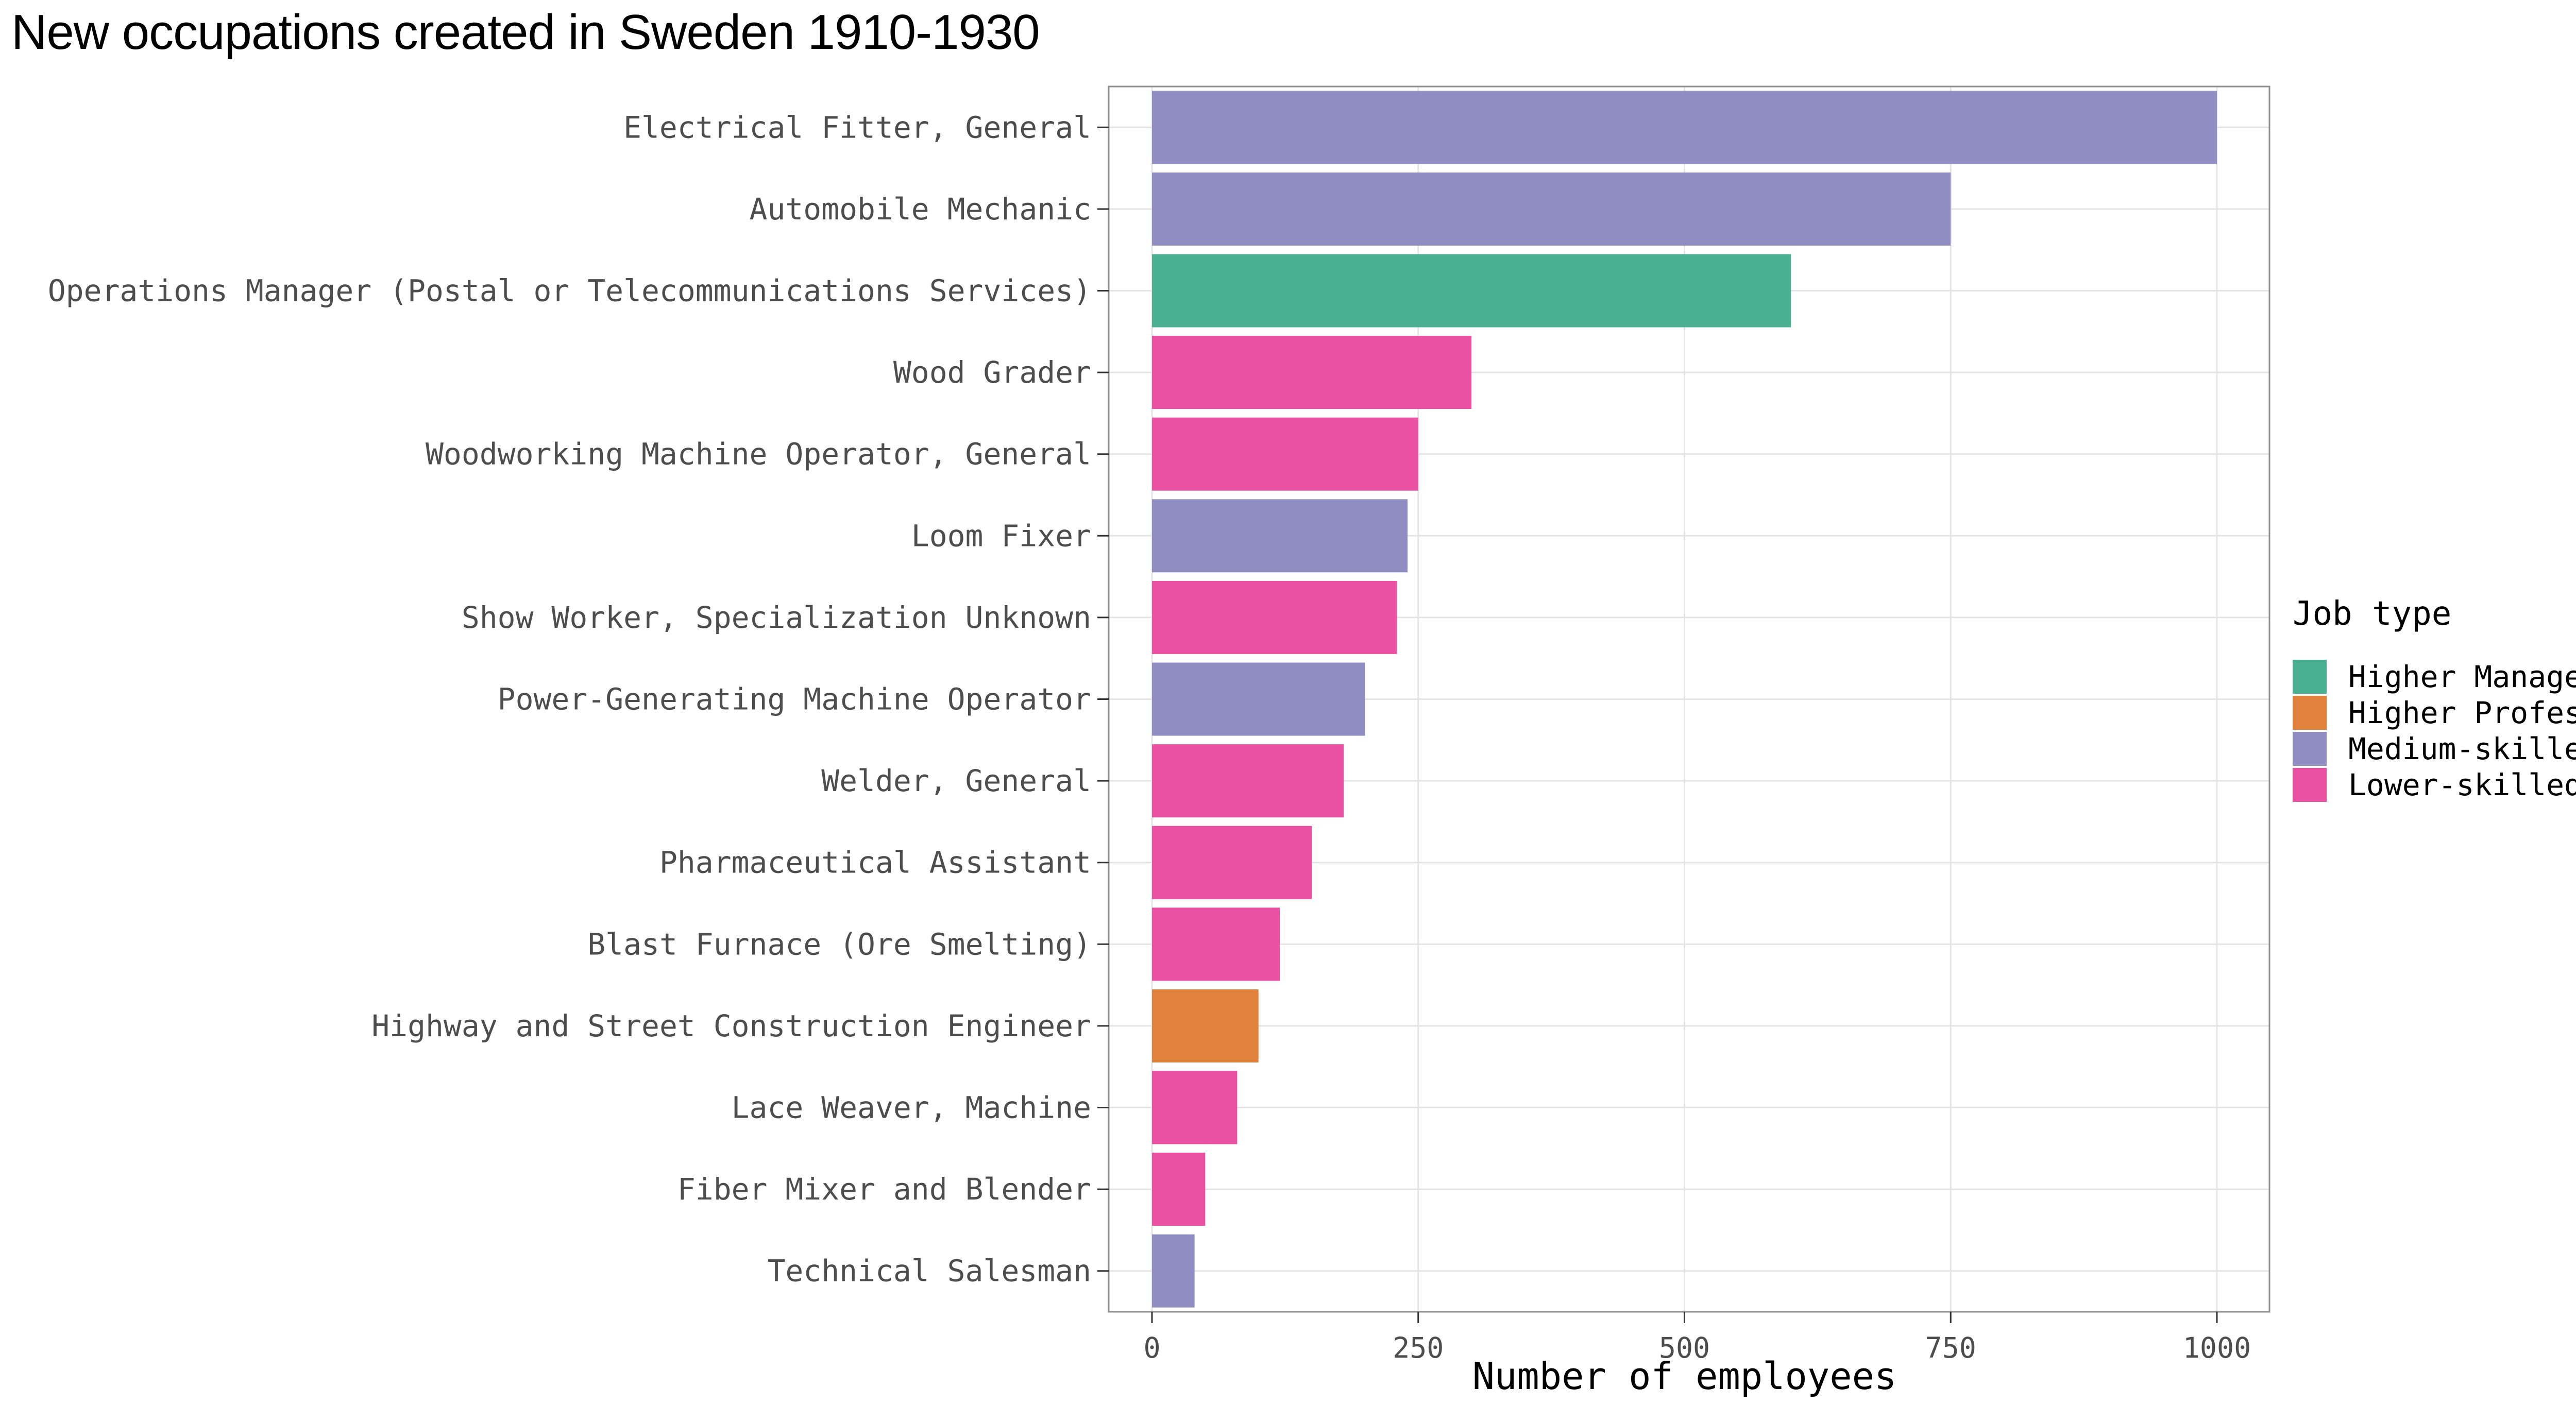 The width and height of the screenshot is (2576, 1405). Describe the element at coordinates (758, 454) in the screenshot. I see `category-label: Woodworking Machine Operator, General` at that location.